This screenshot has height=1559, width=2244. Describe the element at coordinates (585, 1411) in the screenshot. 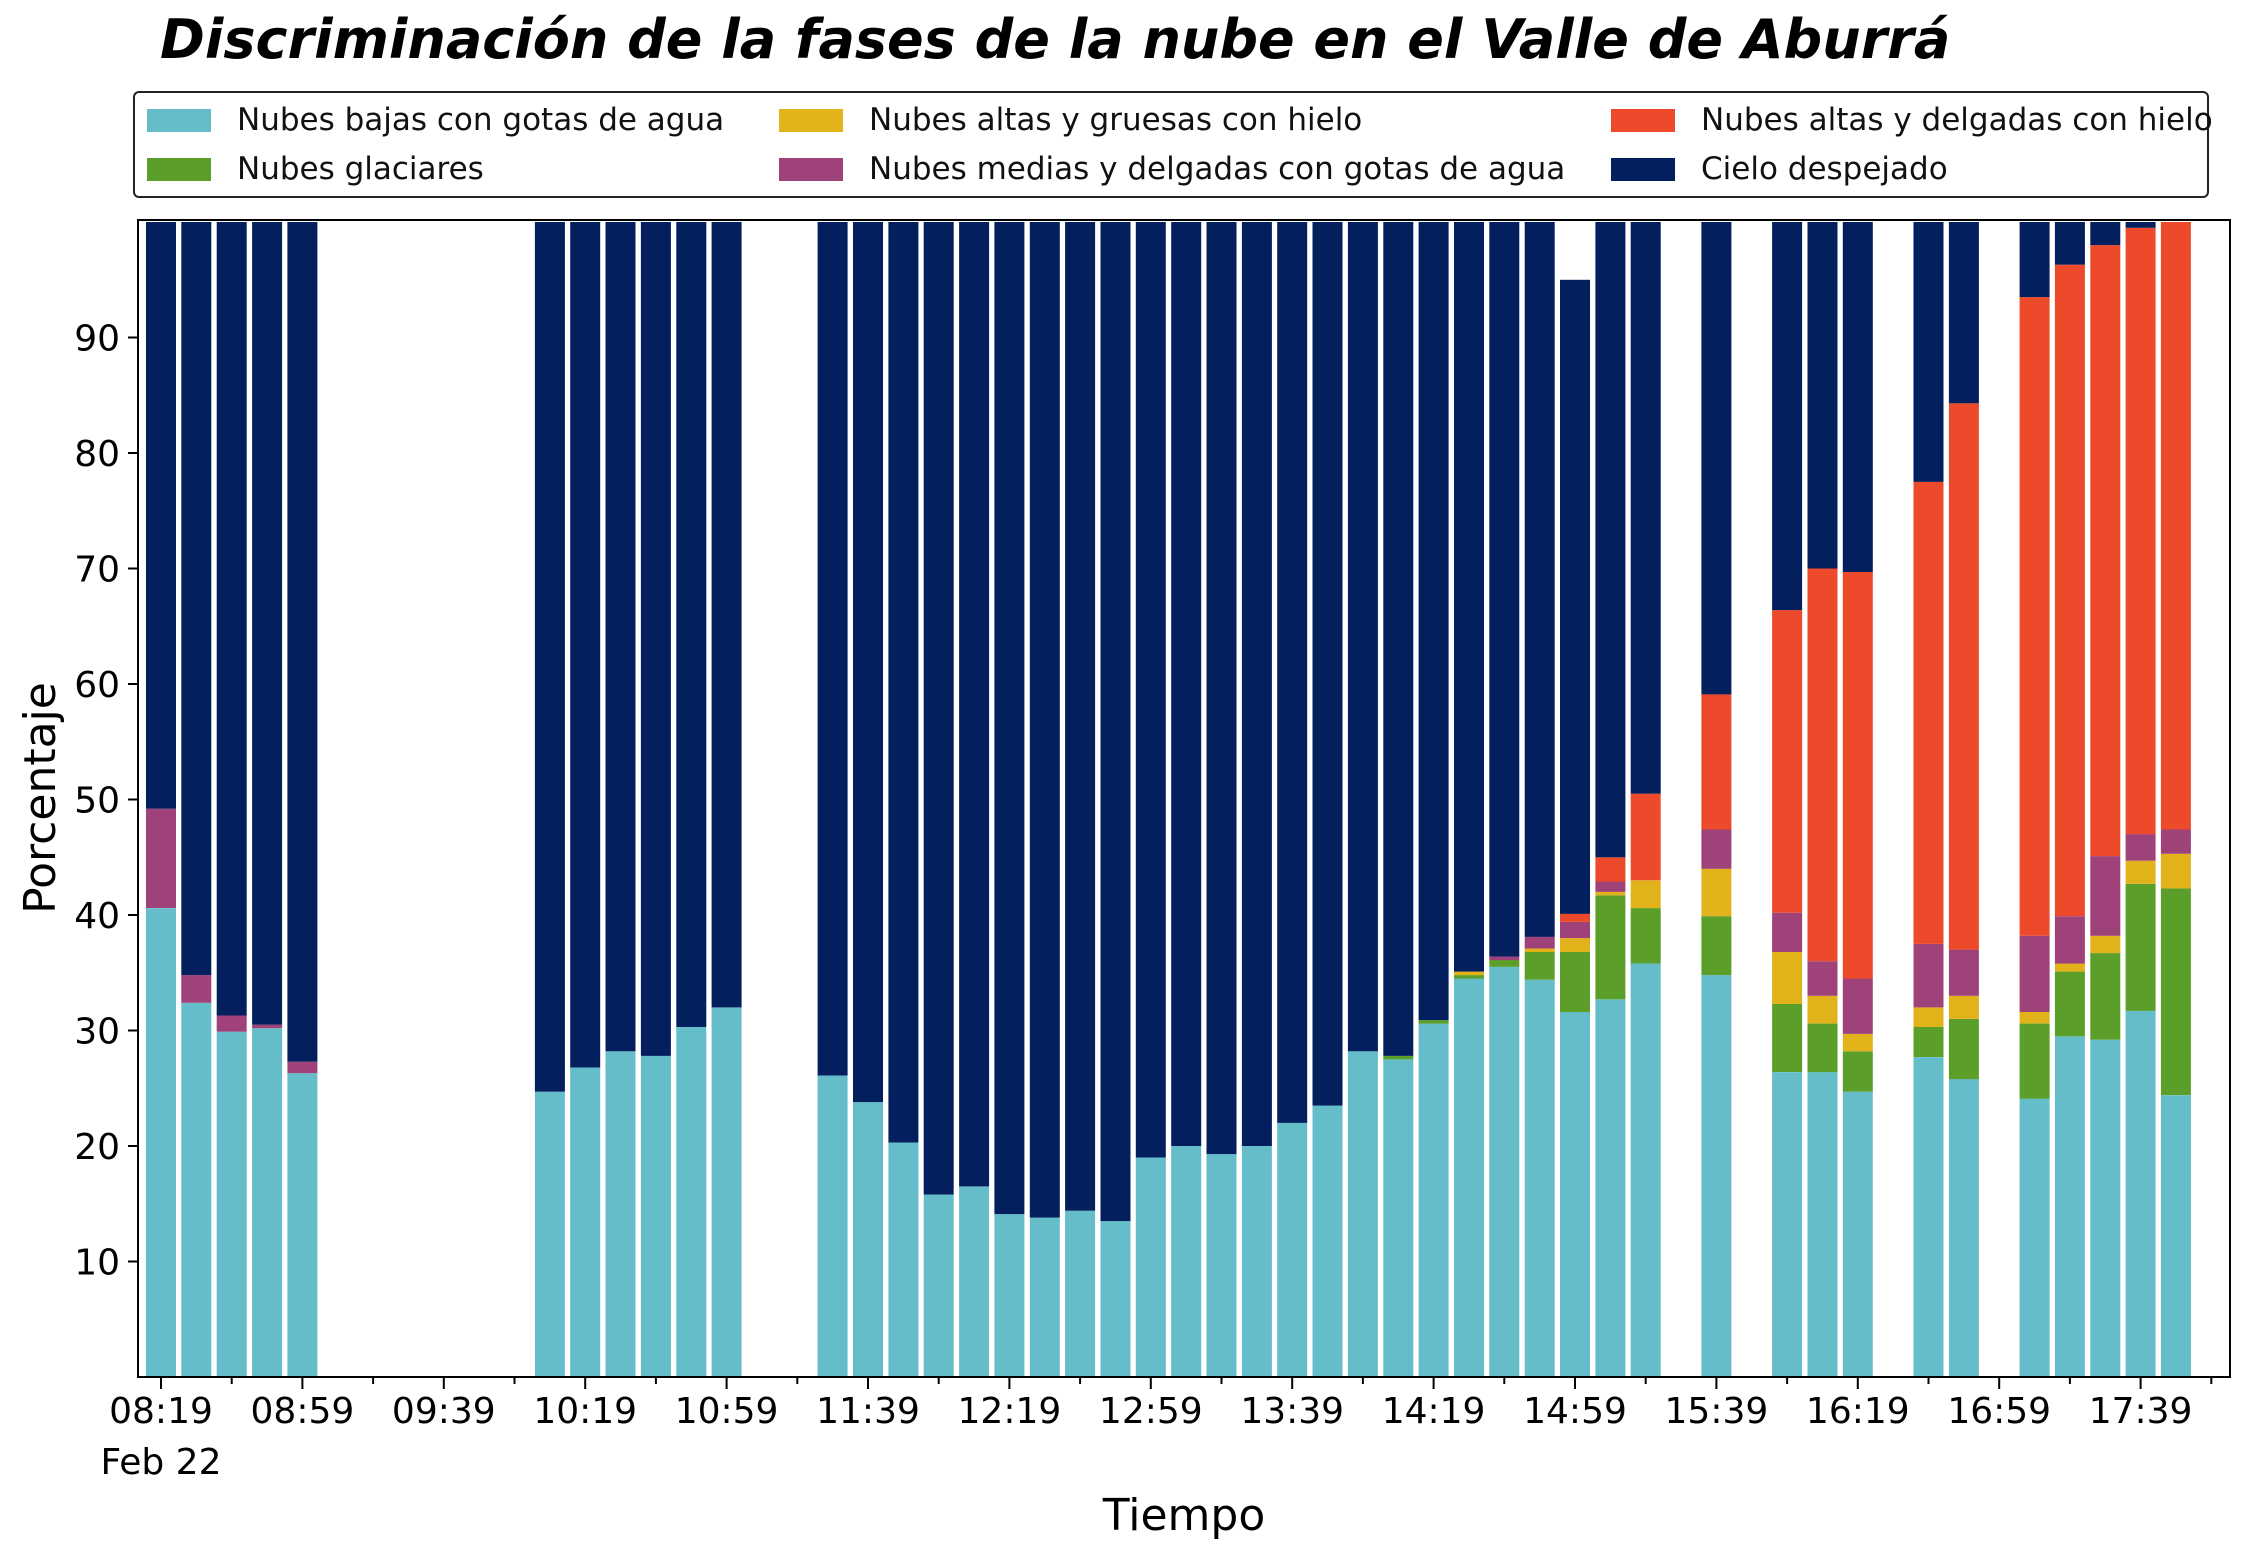

I see `x-tick-label: 10:19` at that location.